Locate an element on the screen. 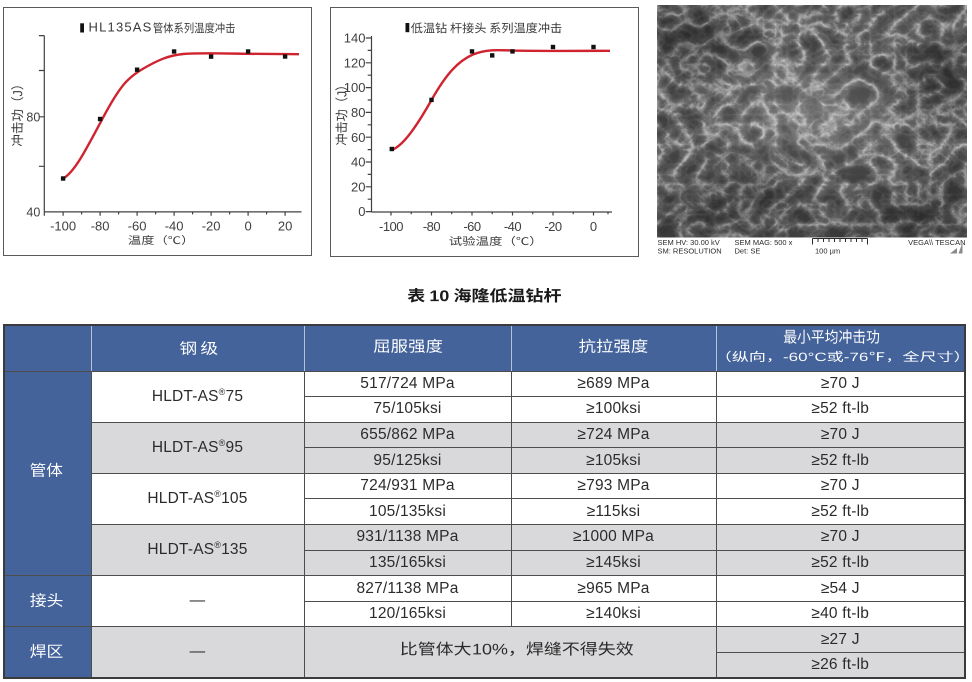  svg-text: 100 µm is located at coordinates (827, 251).